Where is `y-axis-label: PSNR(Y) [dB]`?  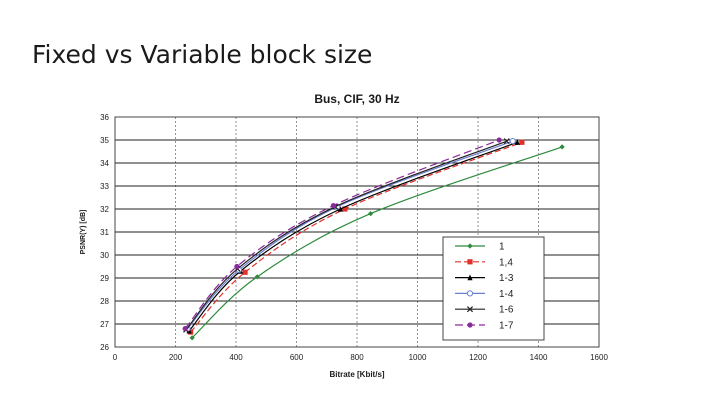 y-axis-label: PSNR(Y) [dB] is located at coordinates (83, 232).